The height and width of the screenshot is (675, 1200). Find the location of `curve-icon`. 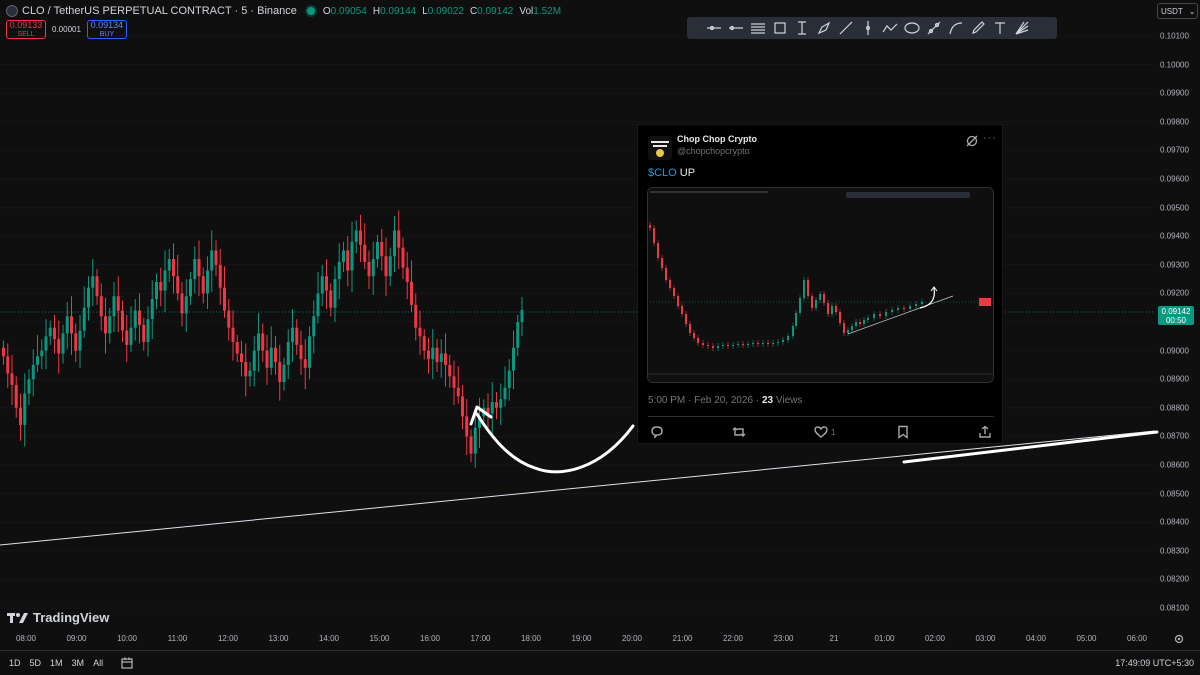

curve-icon is located at coordinates (956, 28).